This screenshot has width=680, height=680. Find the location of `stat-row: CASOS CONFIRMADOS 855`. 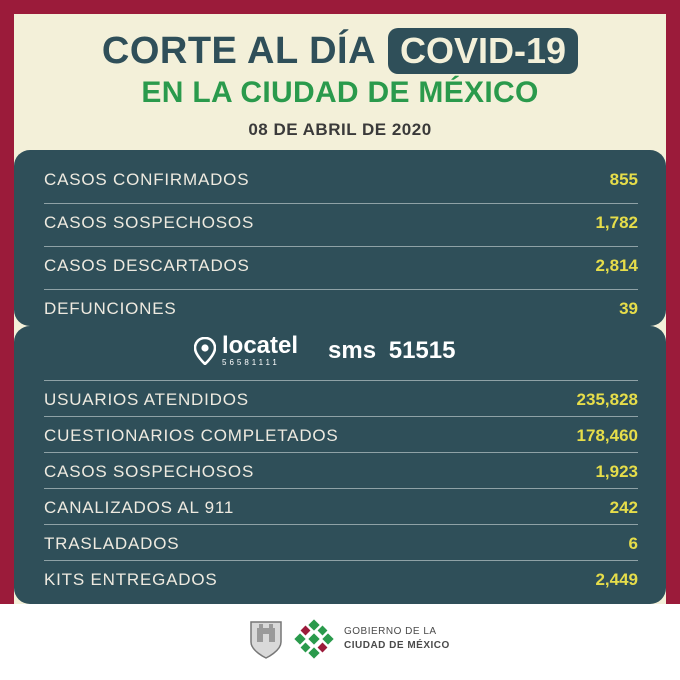

stat-row: CASOS CONFIRMADOS 855 is located at coordinates (341, 180).